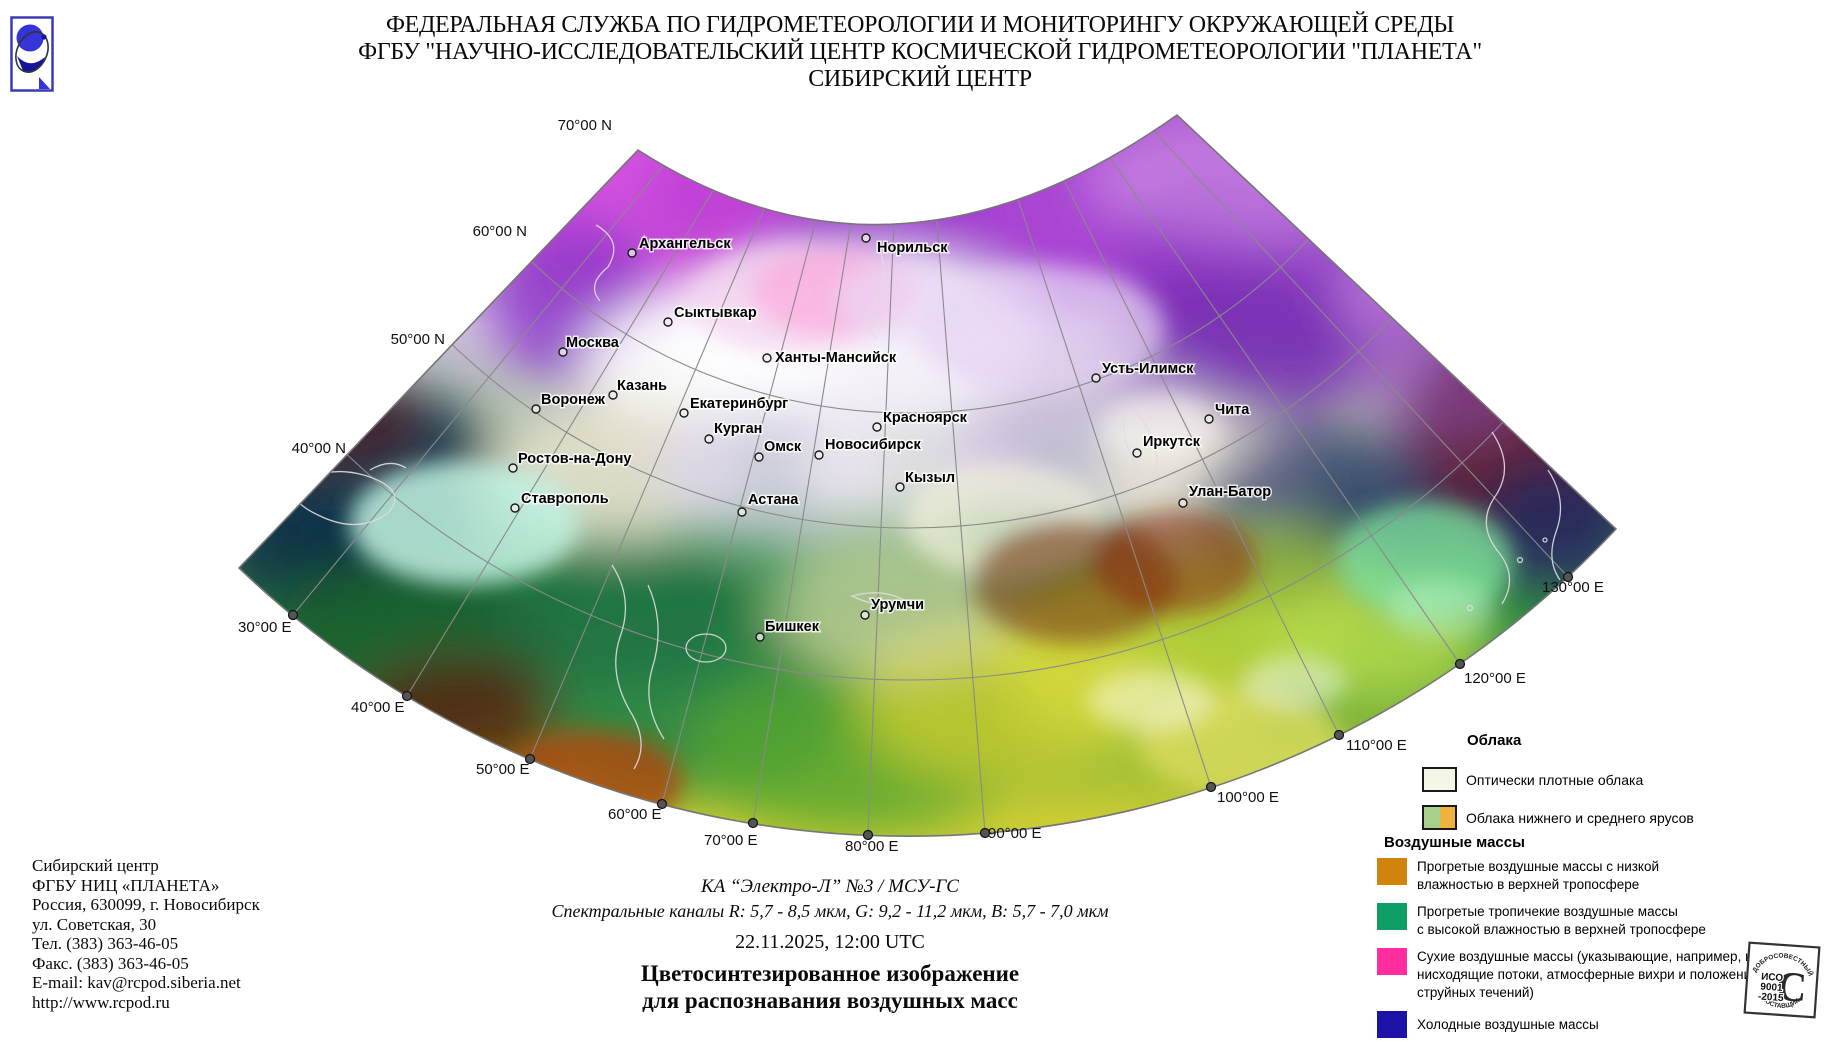 This screenshot has width=1840, height=1047. What do you see at coordinates (1494, 740) in the screenshot?
I see `clouds-legend-title: Облака` at bounding box center [1494, 740].